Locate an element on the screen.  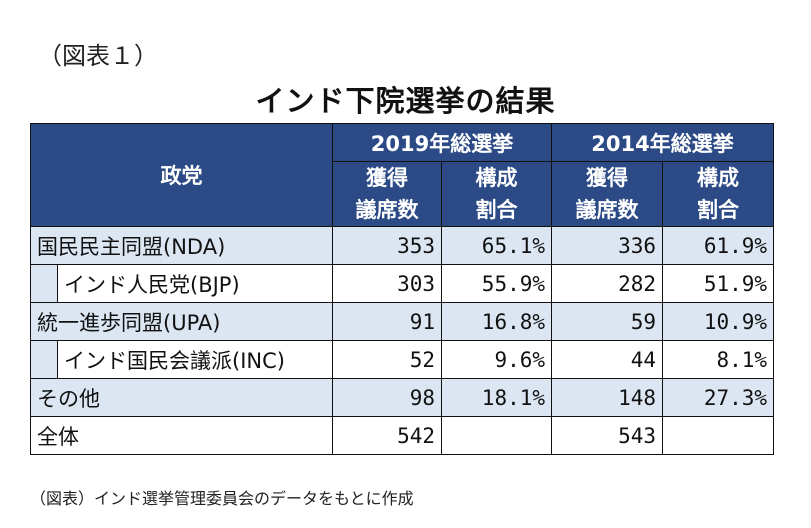
table-row-bjp: インド人民党(BJP) 303 55.9% 282 51.9% is located at coordinates (402, 283).